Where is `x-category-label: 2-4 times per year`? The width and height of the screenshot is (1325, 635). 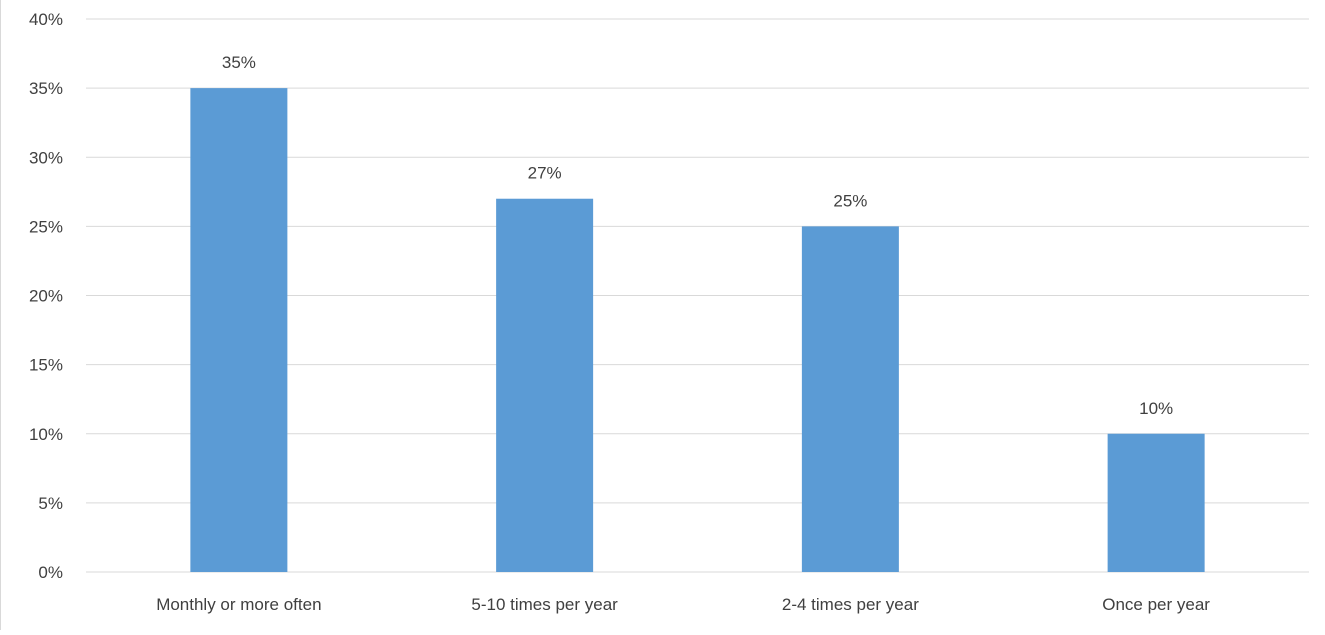 x-category-label: 2-4 times per year is located at coordinates (850, 604).